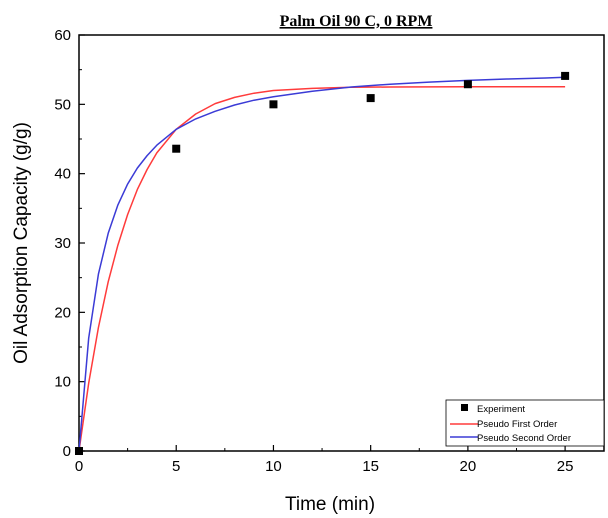  I want to click on y-tick-label: 30, so click(62, 243).